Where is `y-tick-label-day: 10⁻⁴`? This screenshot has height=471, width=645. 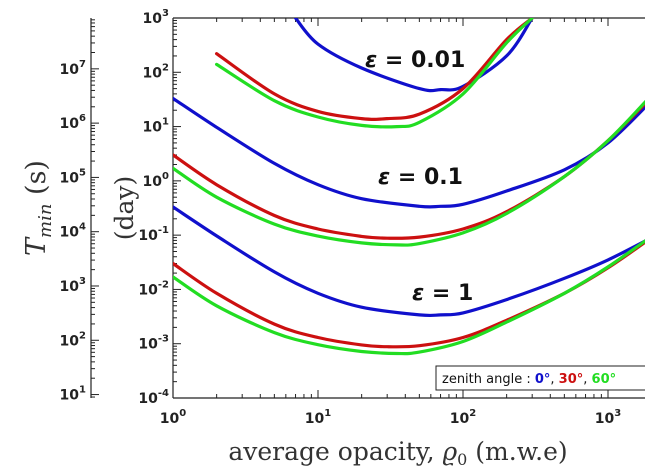 y-tick-label-day: 10⁻⁴ is located at coordinates (153, 397).